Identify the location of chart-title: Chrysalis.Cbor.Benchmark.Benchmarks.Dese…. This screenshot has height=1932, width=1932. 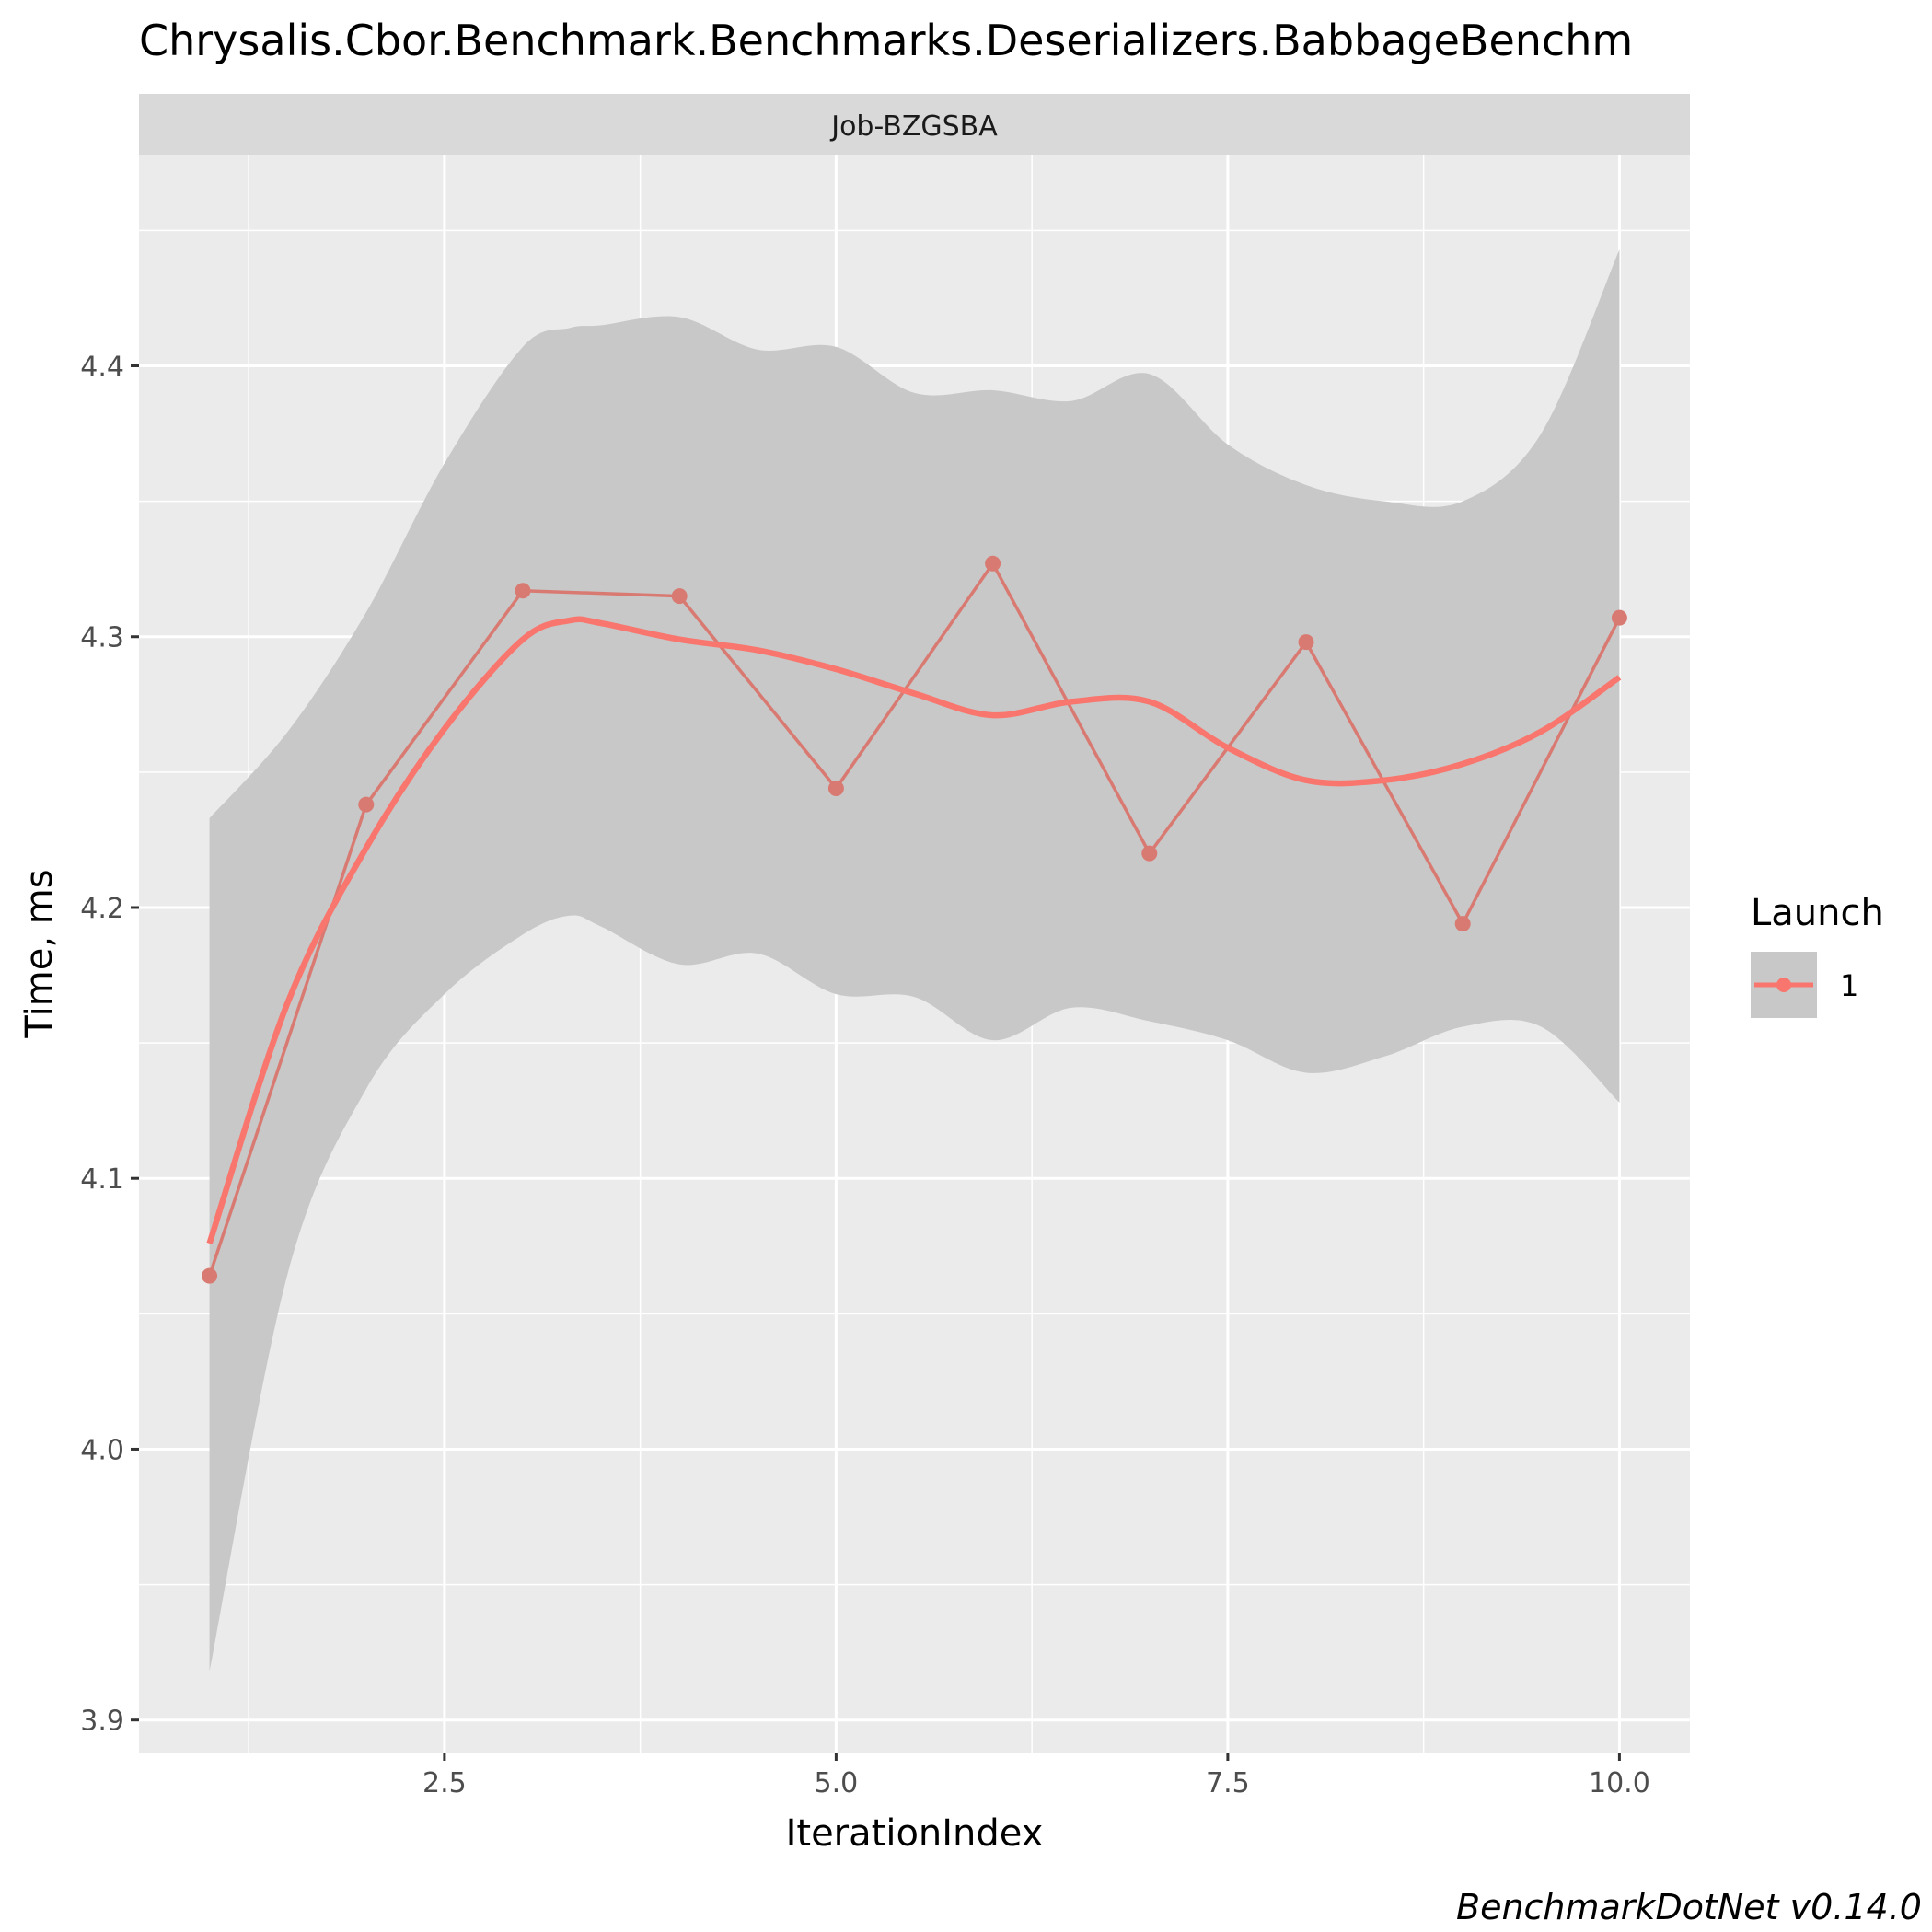
(886, 40).